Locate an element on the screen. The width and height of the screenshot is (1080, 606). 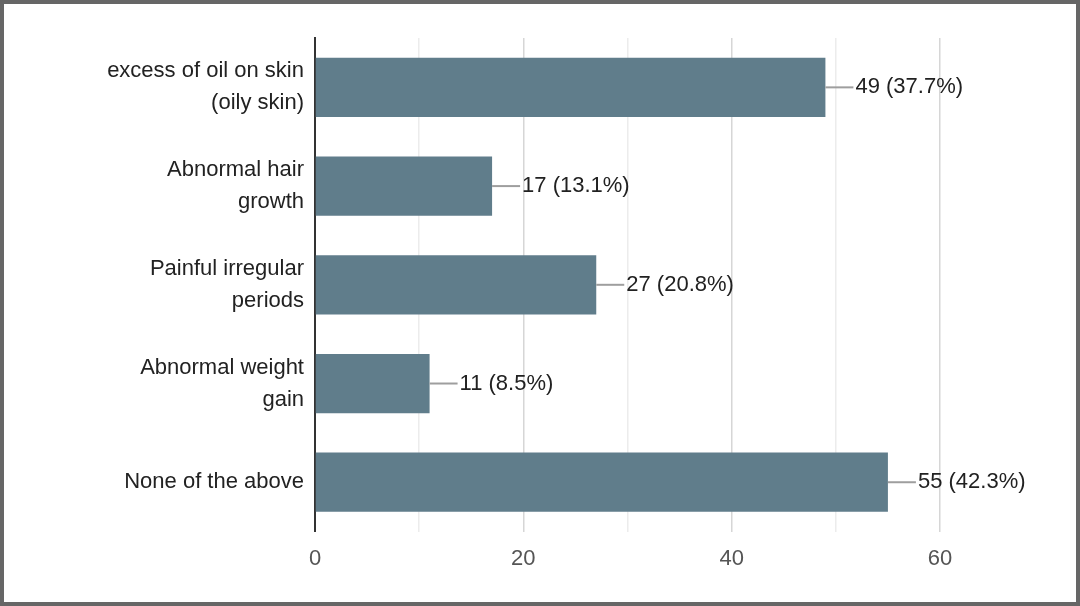
y-tick-label: excess of oil on skin (oily skin) is located at coordinates (205, 86).